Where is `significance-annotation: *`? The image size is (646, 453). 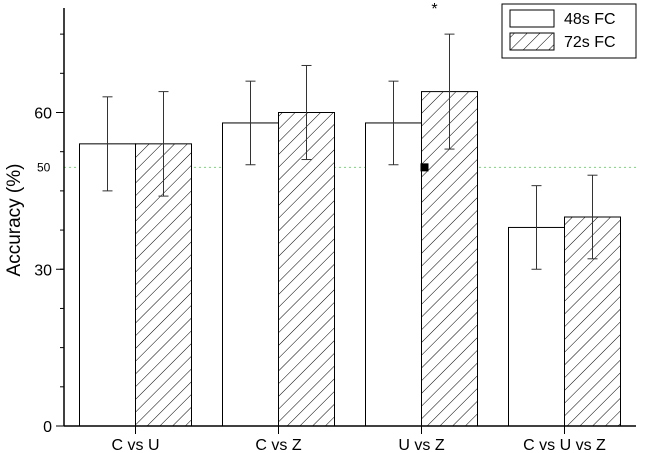
significance-annotation: * is located at coordinates (434, 9).